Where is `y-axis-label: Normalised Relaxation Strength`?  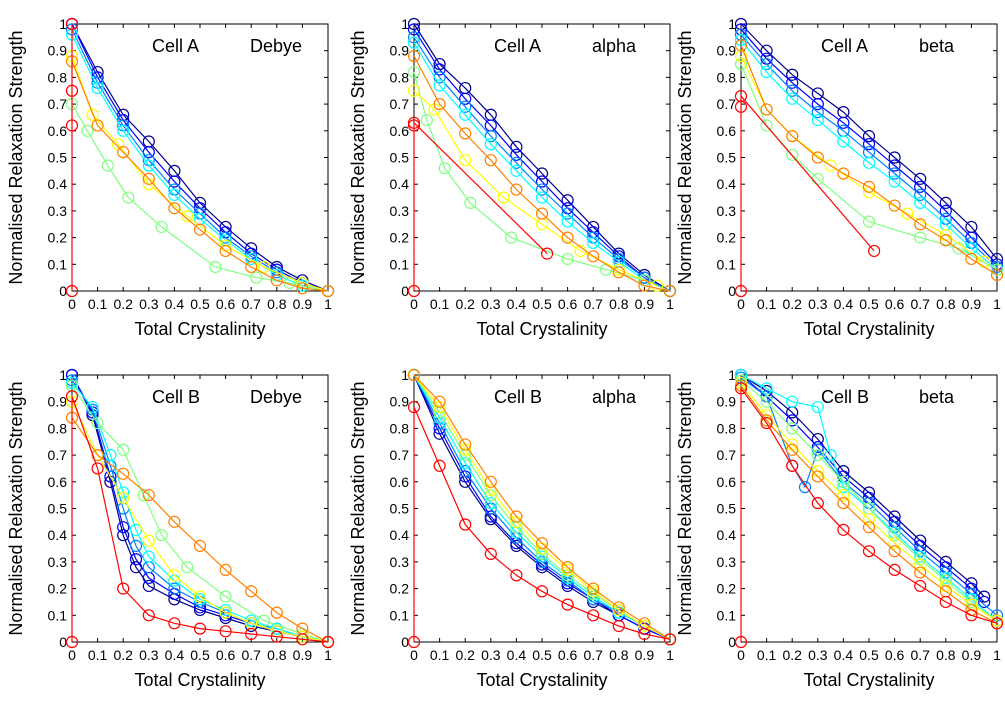 y-axis-label: Normalised Relaxation Strength is located at coordinates (16, 508).